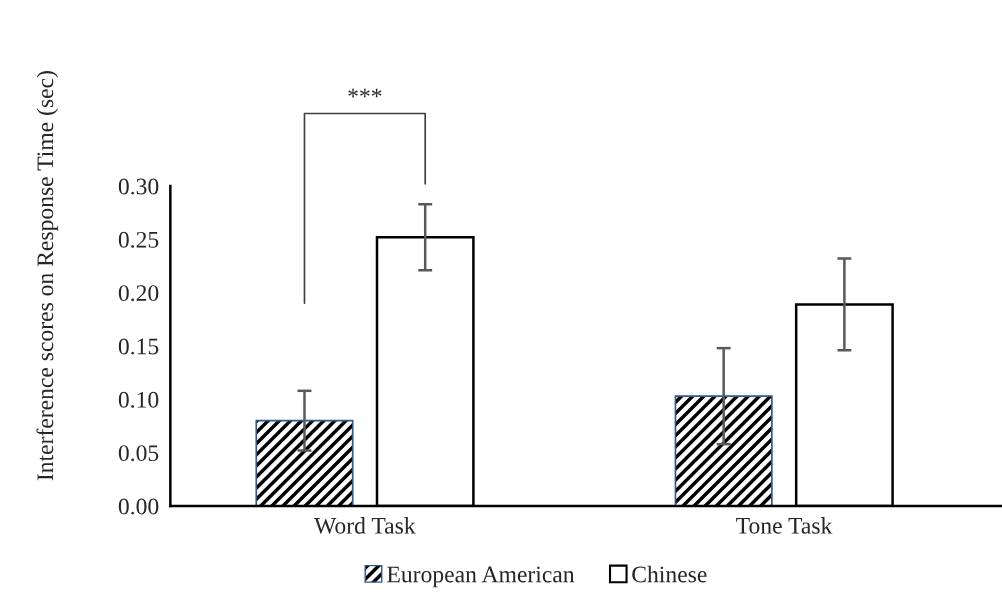  Describe the element at coordinates (47, 276) in the screenshot. I see `y-axis-title: Interference scores on Response Time (sec)` at that location.